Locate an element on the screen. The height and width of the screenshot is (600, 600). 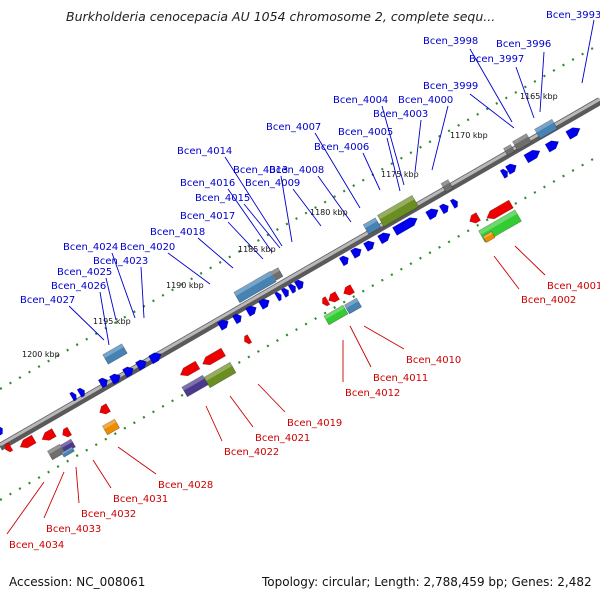
gene-label-upper: Bcen_4018 is located at coordinates (177, 232).